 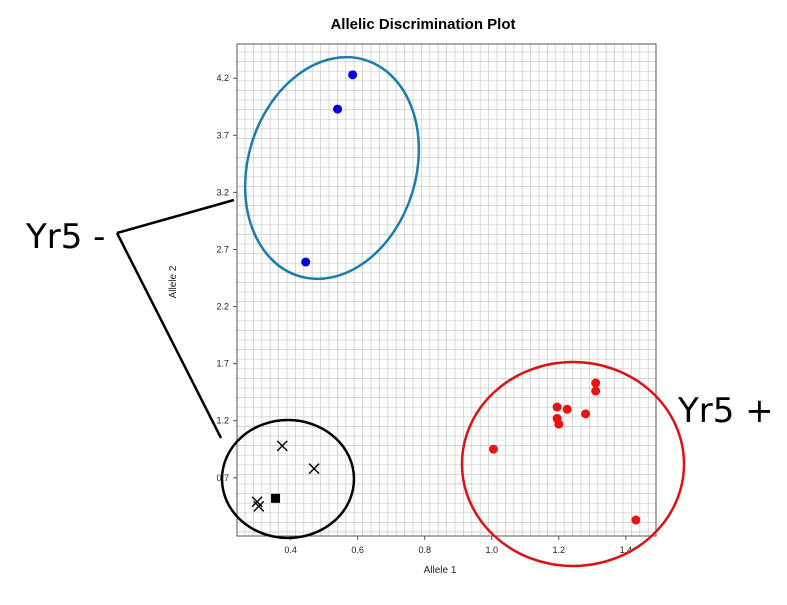 I want to click on x-tick-label: 0.4, so click(x=290, y=550).